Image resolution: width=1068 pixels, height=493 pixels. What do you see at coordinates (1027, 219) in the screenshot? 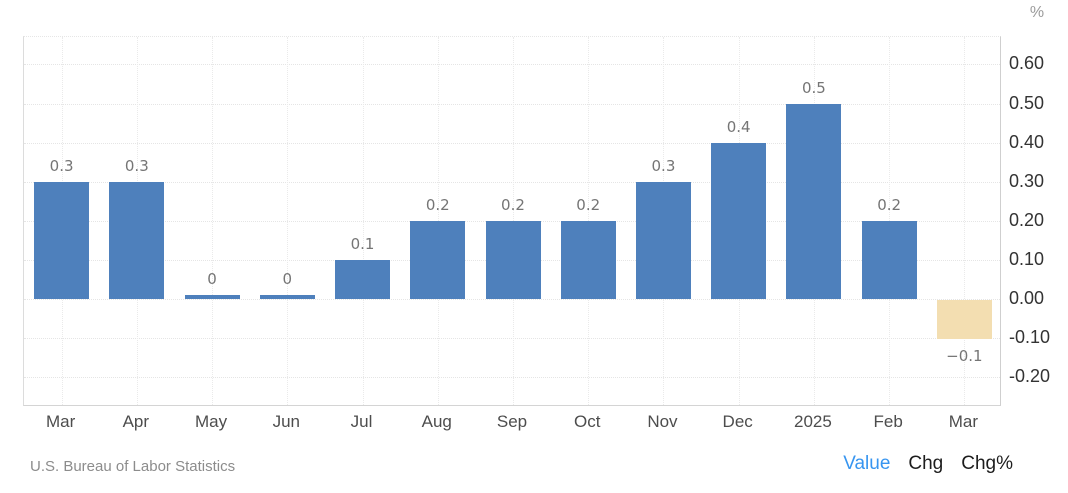
I see `y-axis-tick-label: 0.20` at bounding box center [1027, 219].